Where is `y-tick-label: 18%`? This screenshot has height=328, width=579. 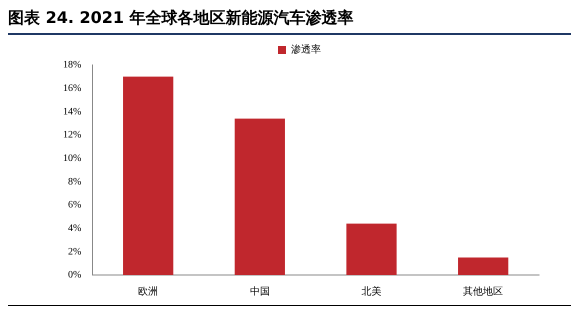 y-tick-label: 18% is located at coordinates (72, 65).